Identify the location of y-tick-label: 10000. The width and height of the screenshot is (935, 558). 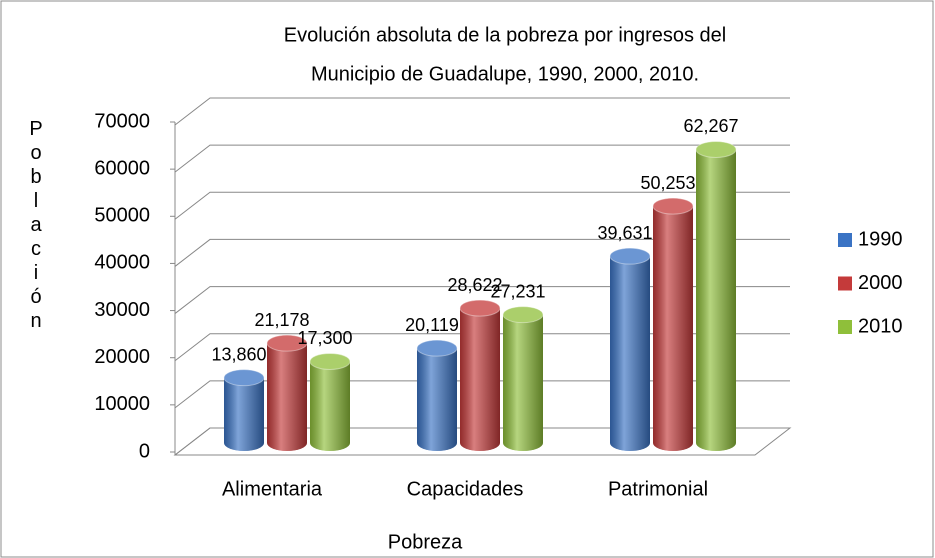
(122, 404).